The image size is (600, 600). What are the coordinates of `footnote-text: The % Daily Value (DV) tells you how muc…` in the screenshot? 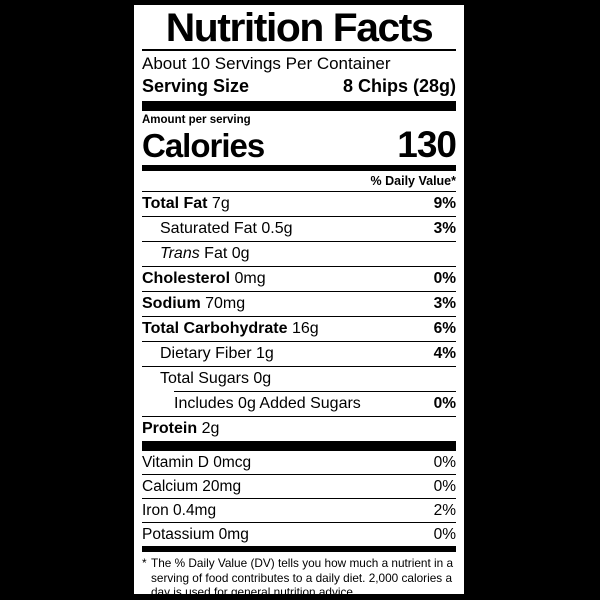 It's located at (302, 577).